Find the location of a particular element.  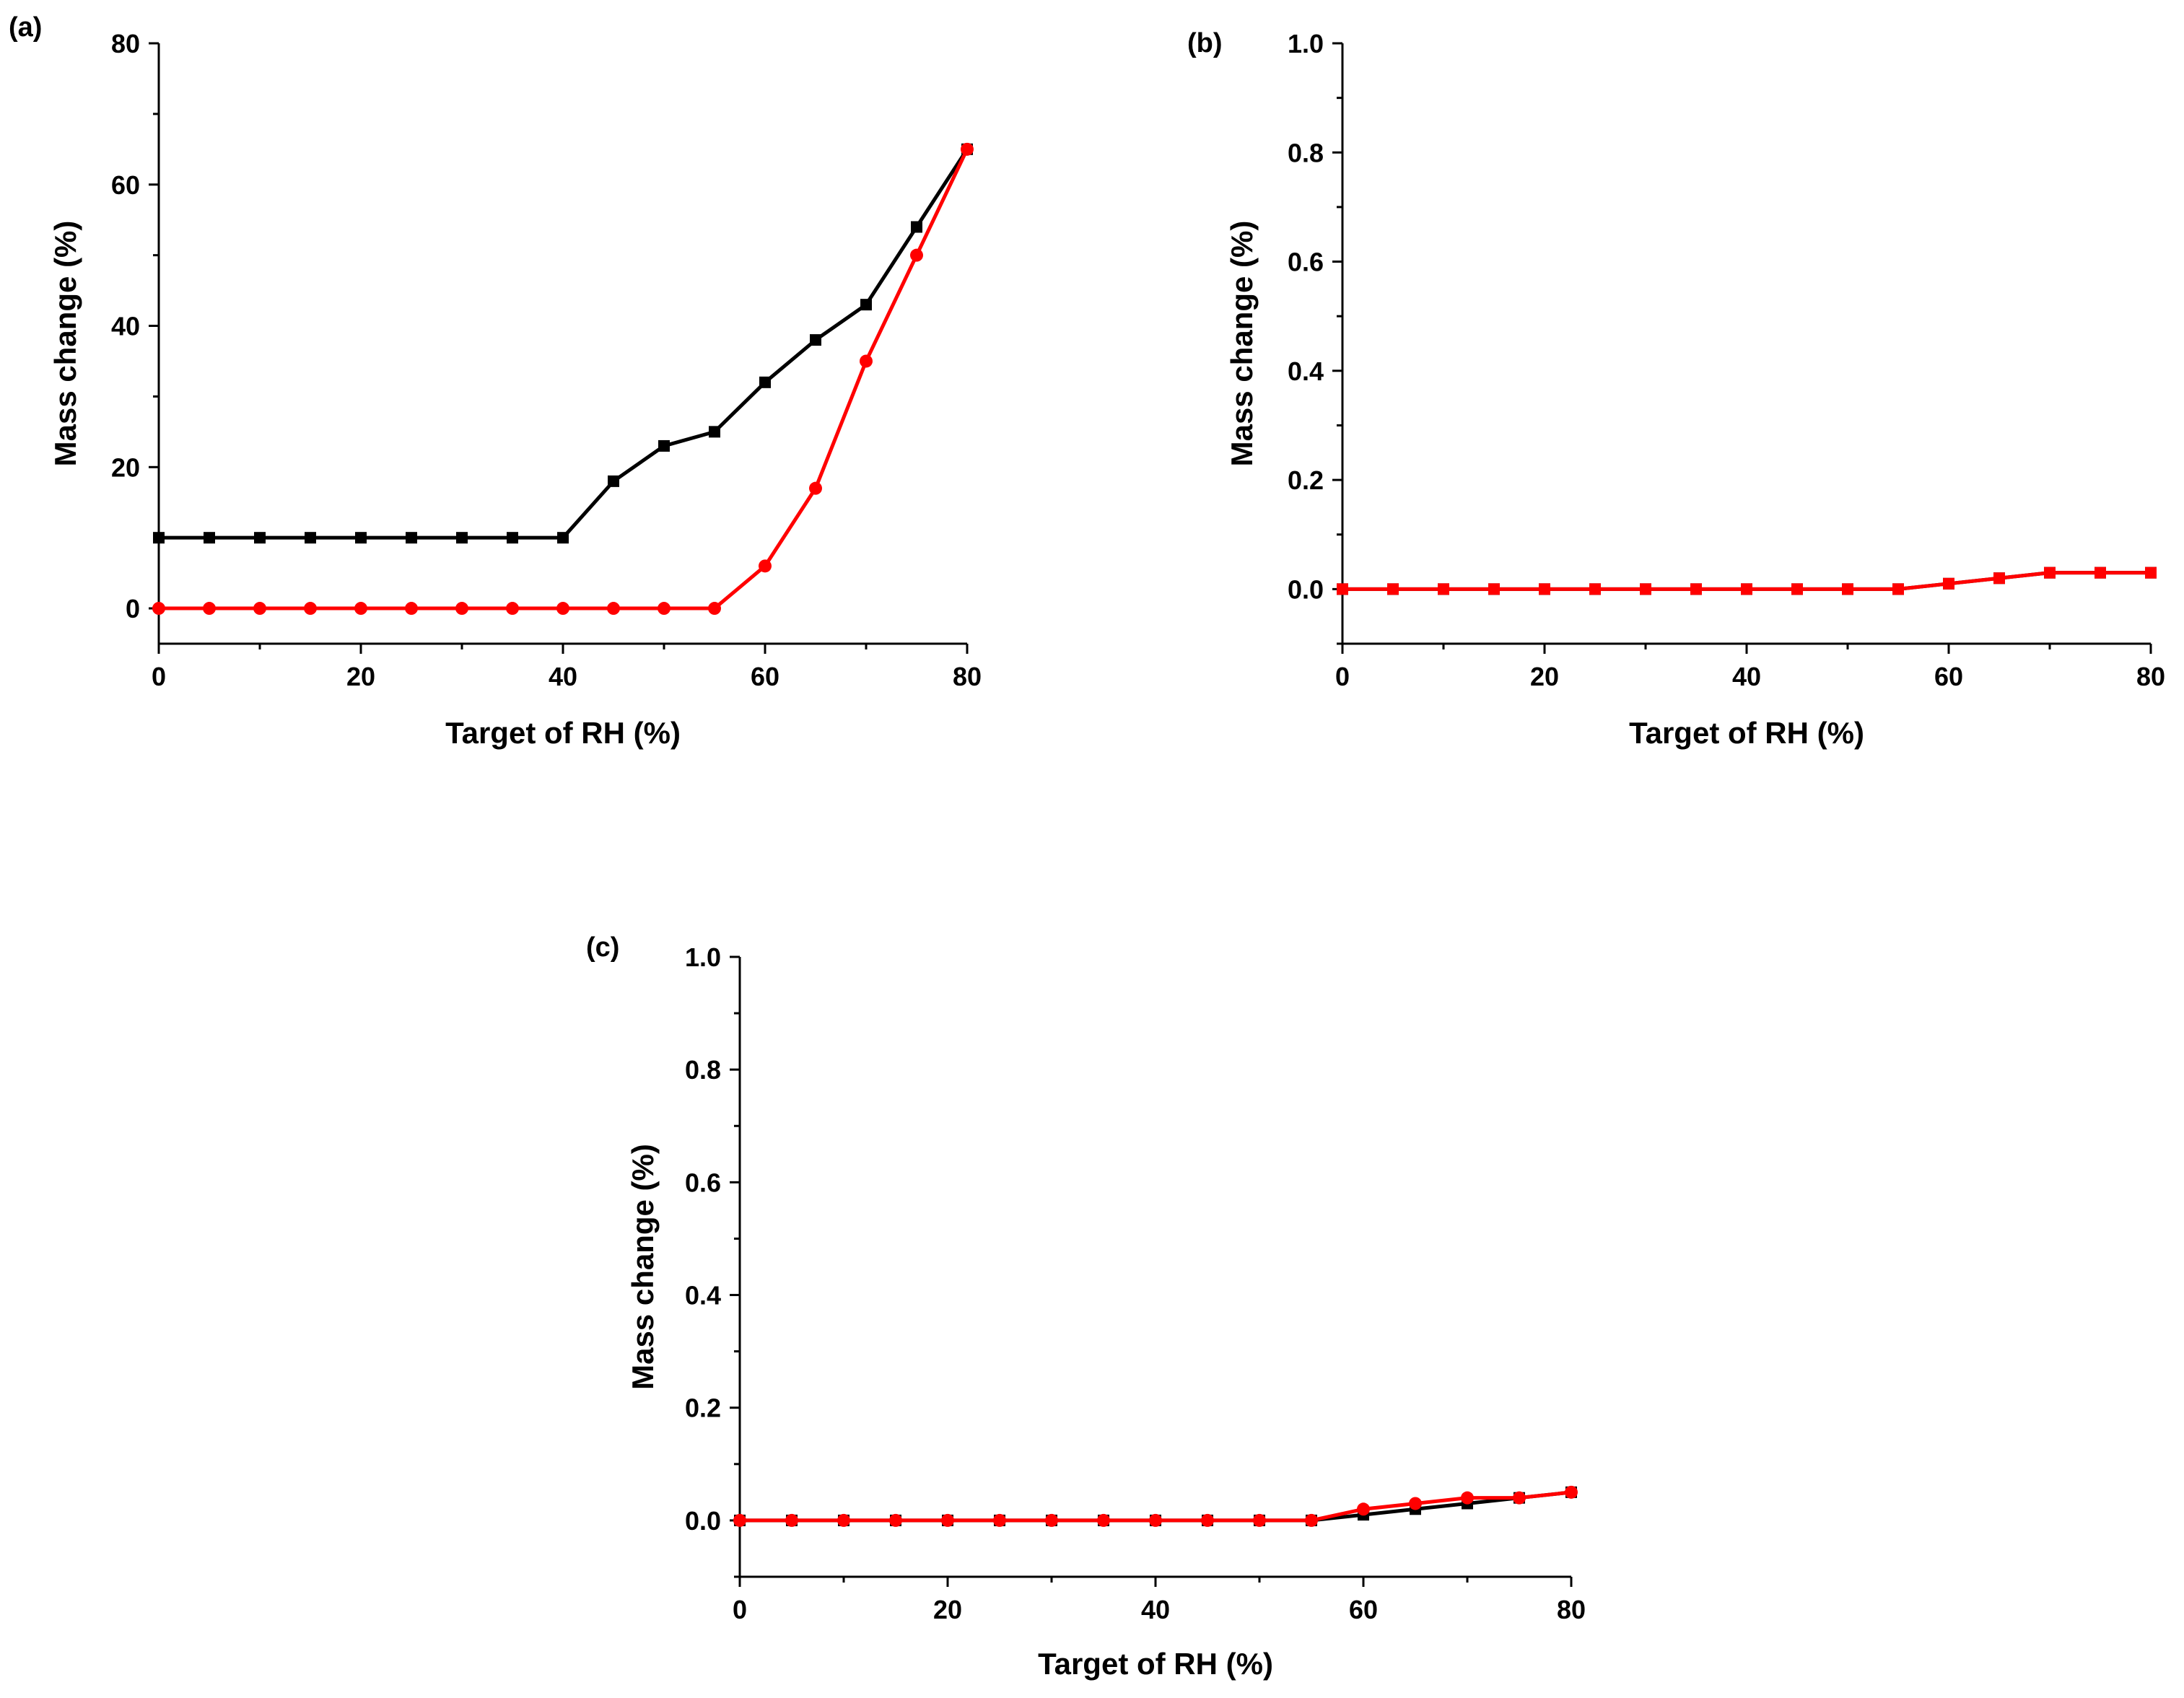

y-tick-label: 0 is located at coordinates (133, 608).